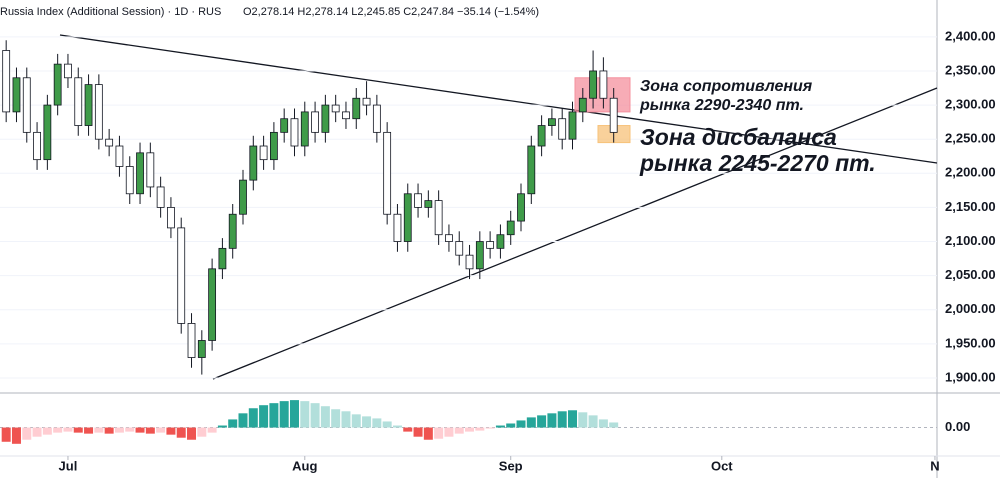  What do you see at coordinates (970, 35) in the screenshot?
I see `y-tick-label: 2,400.00` at bounding box center [970, 35].